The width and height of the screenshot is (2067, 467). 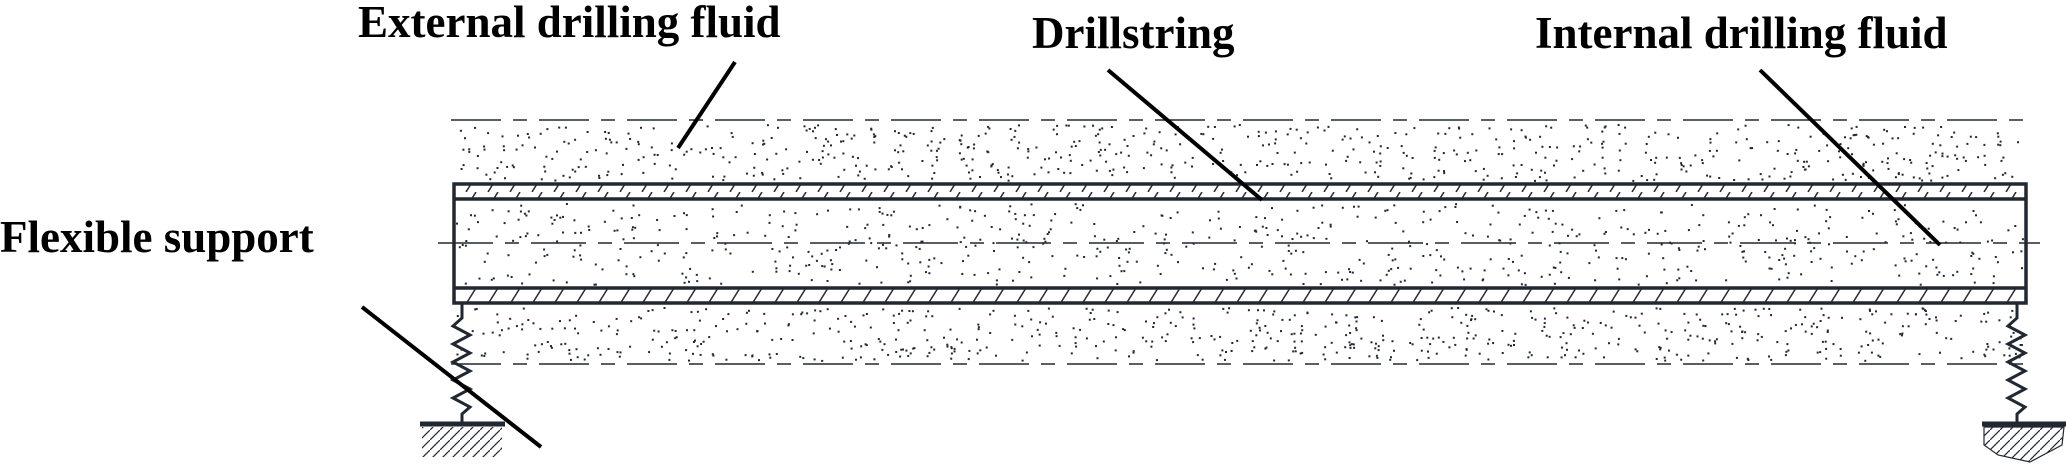 I want to click on leader-internal-fluid, so click(x=1850, y=157).